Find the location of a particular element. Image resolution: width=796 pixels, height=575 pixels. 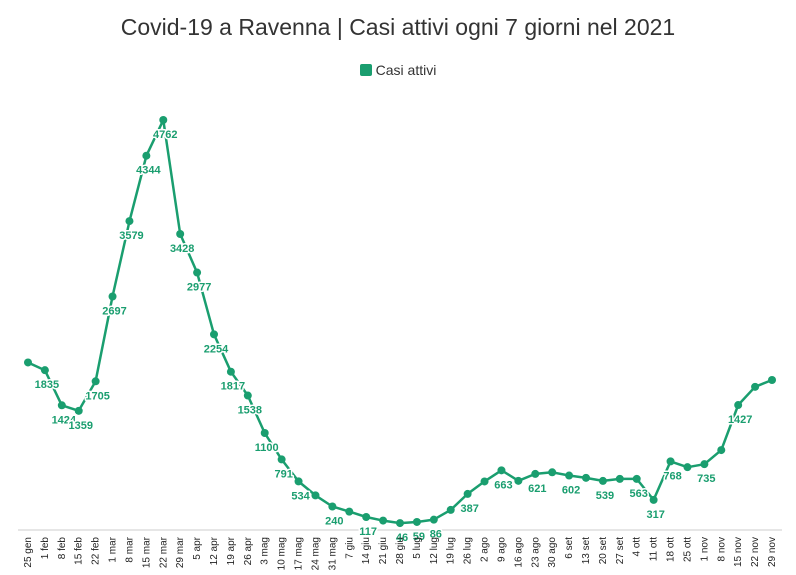

x-tick-label: 30 ago is located at coordinates (552, 552).